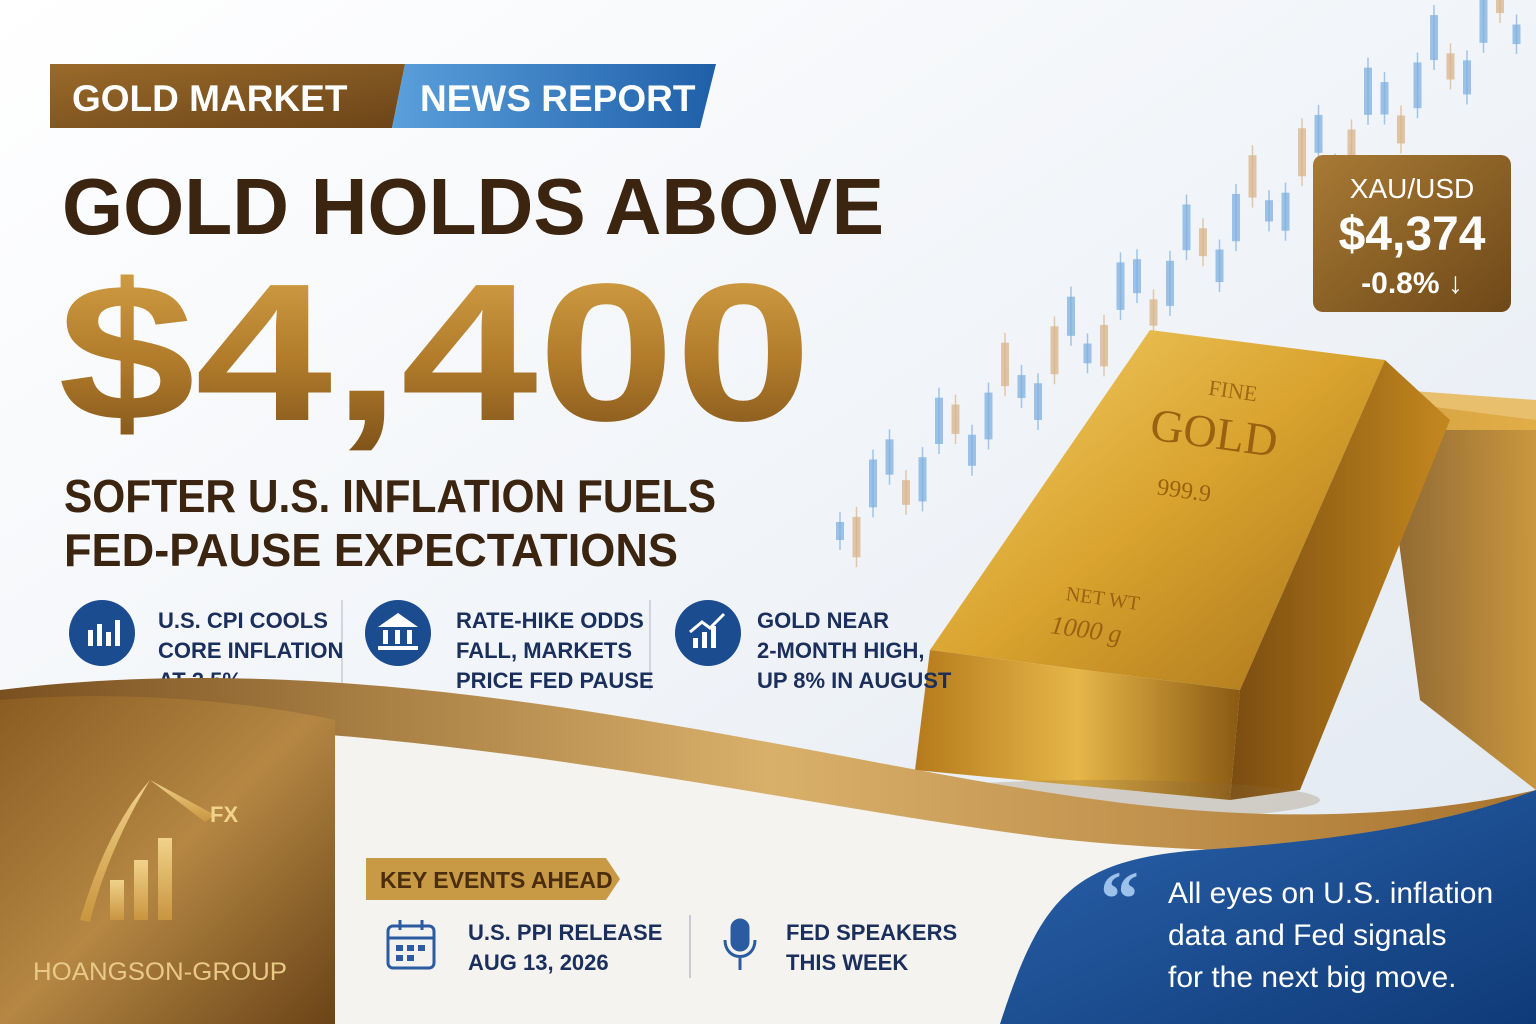 The width and height of the screenshot is (1536, 1024). Describe the element at coordinates (243, 620) in the screenshot. I see `highlight-text: U.S. CPI COOLS` at that location.